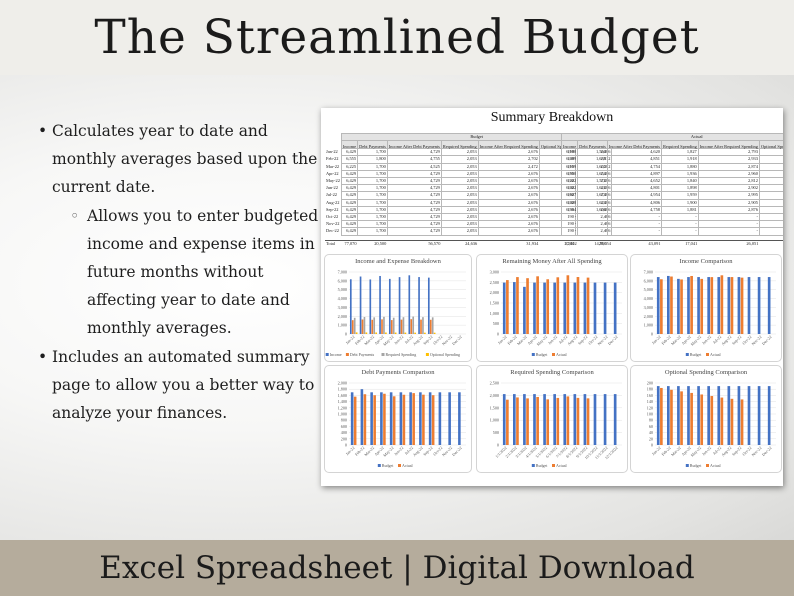 The image size is (794, 596). I want to click on y-tick-label: 400, so click(344, 432).